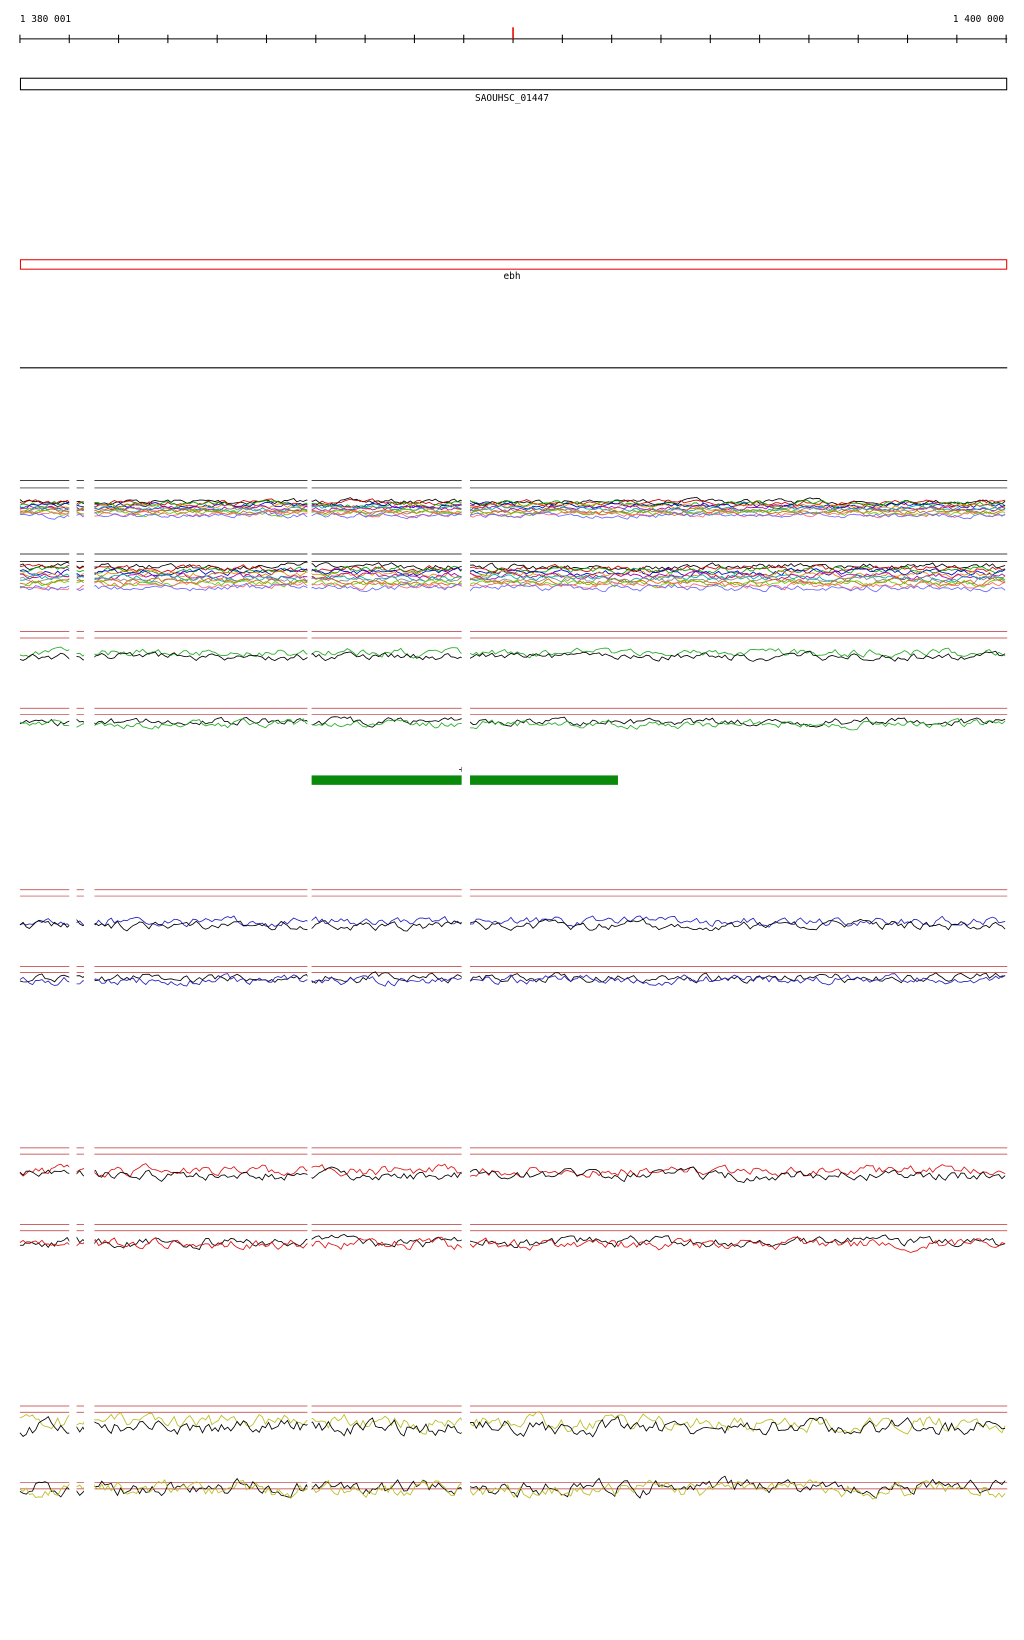 Image resolution: width=1024 pixels, height=1640 pixels. I want to click on ruler-start: 1 380 001, so click(45, 19).